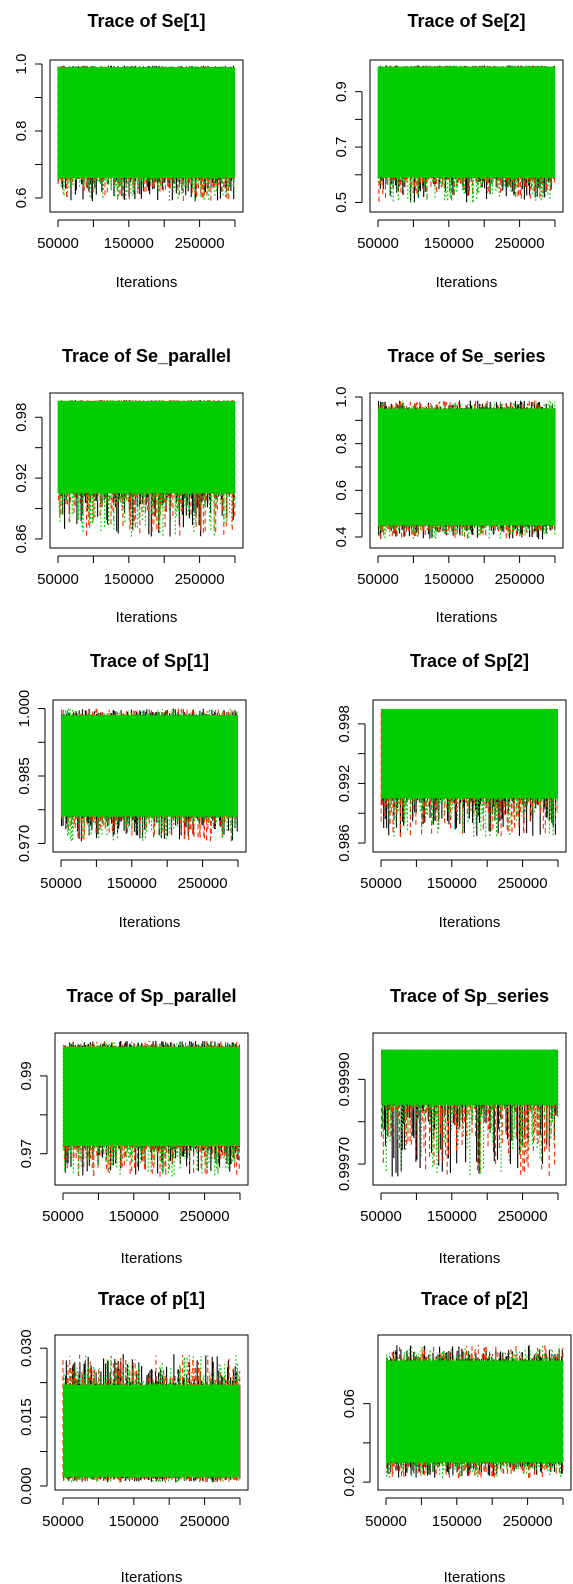 The image size is (573, 1584). I want to click on y-tick-label: 0.7, so click(341, 147).